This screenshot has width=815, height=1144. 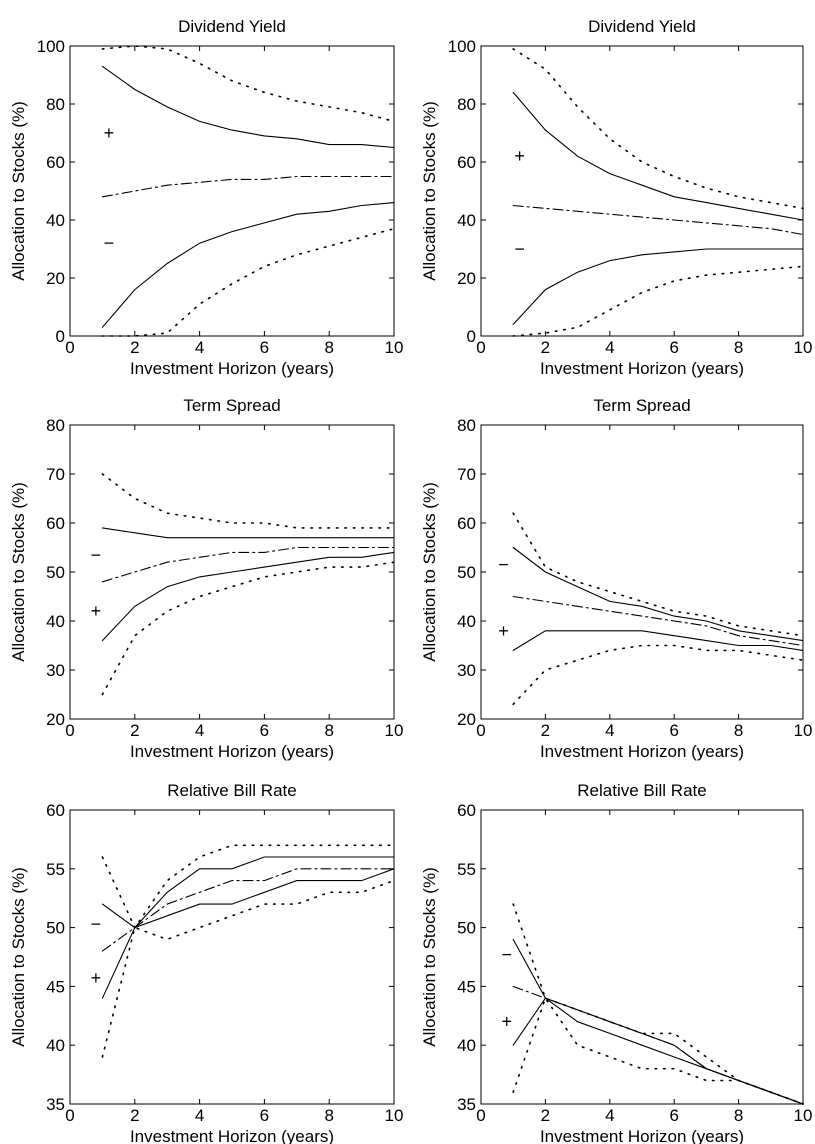 I want to click on y-tick-label: 45, so click(x=55, y=986).